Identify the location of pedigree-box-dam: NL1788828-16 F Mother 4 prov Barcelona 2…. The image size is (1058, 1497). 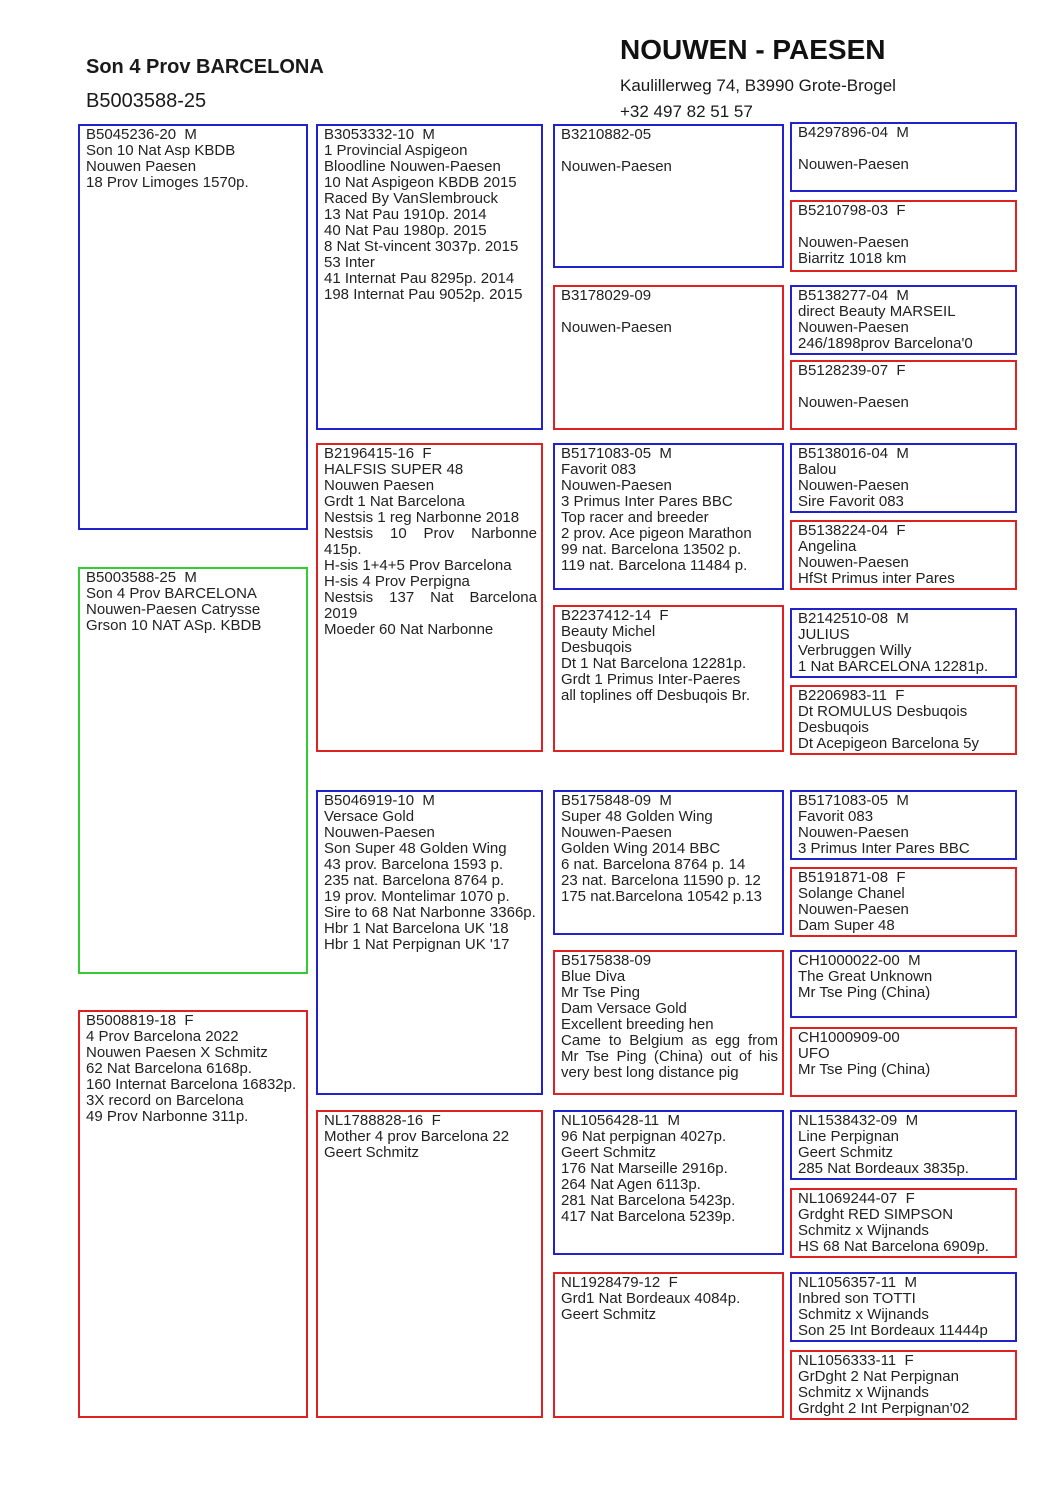
(429, 1264).